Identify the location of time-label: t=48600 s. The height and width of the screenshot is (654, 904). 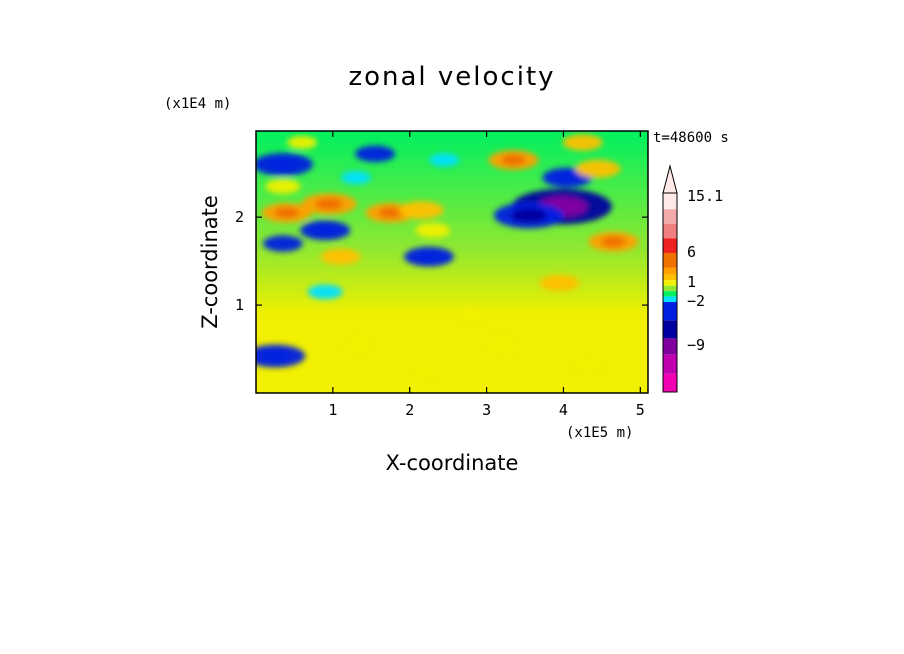
(691, 138).